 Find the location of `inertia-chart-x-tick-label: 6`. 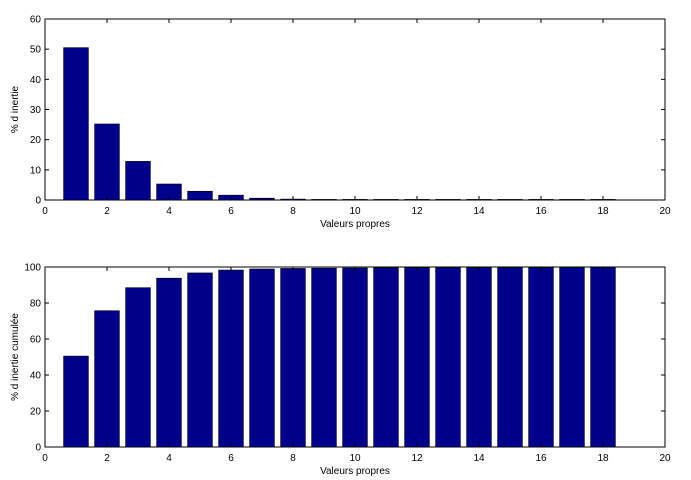

inertia-chart-x-tick-label: 6 is located at coordinates (231, 211).